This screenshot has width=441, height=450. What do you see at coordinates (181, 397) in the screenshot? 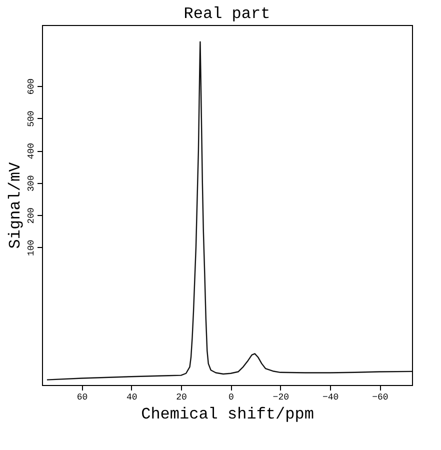
I see `x-tick-label: 20` at bounding box center [181, 397].